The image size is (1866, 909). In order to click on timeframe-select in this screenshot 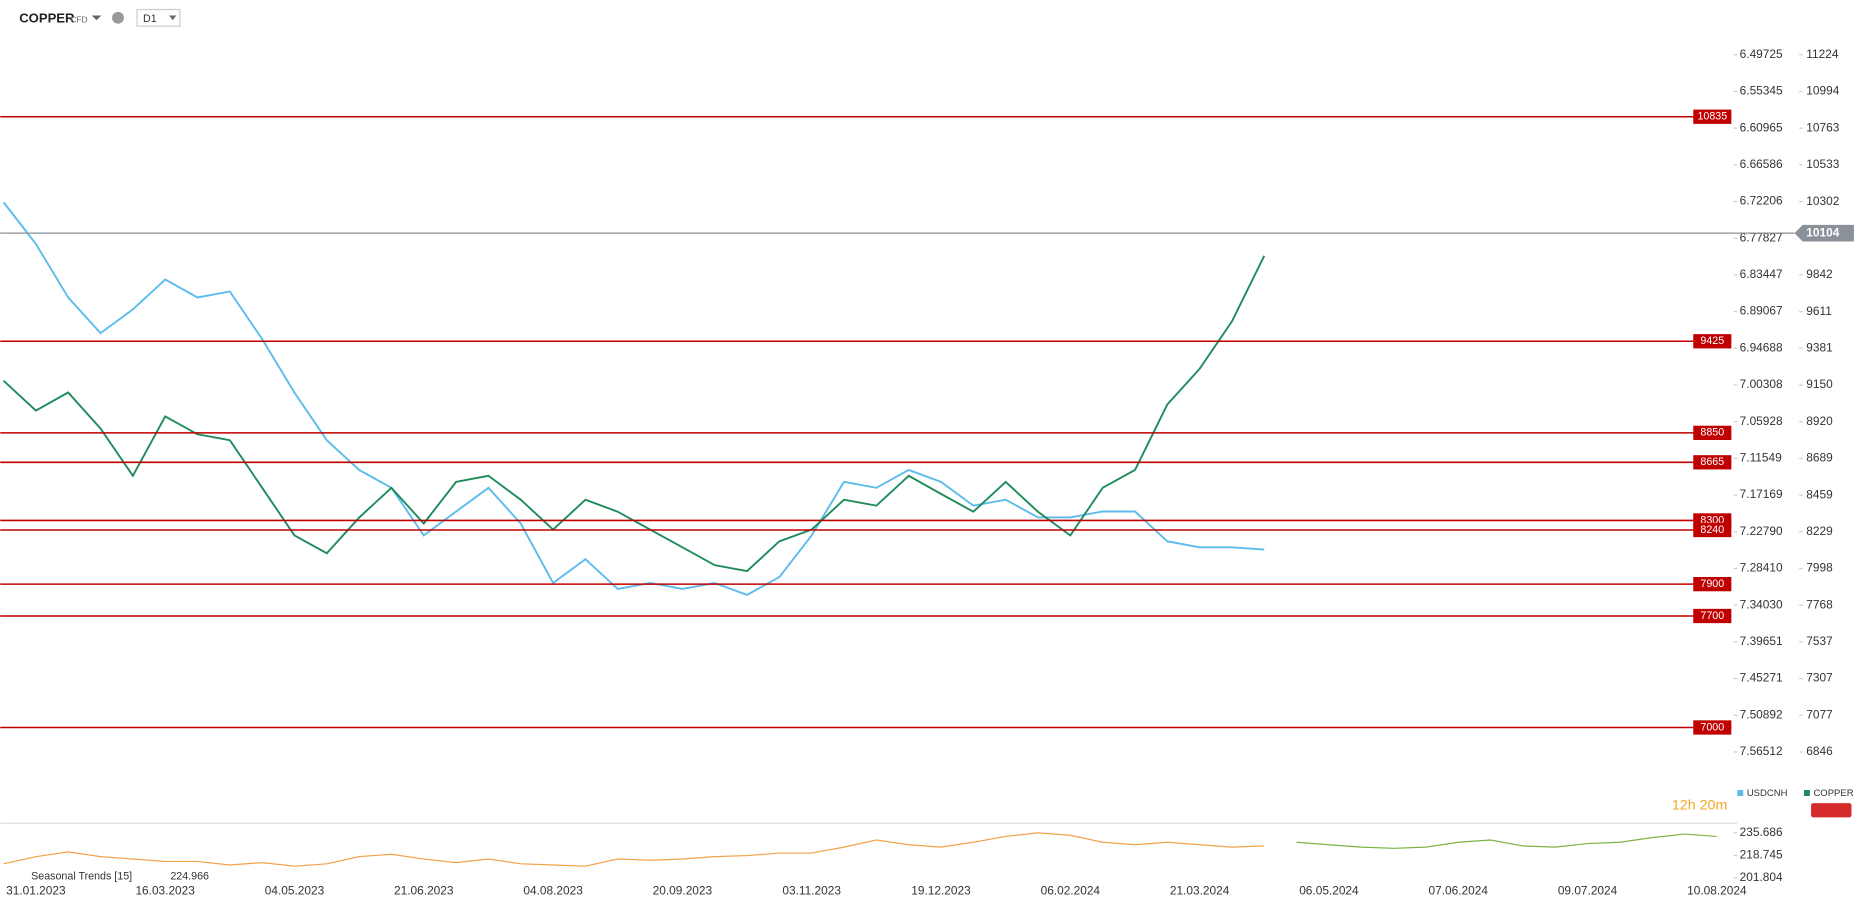, I will do `click(158, 17)`.